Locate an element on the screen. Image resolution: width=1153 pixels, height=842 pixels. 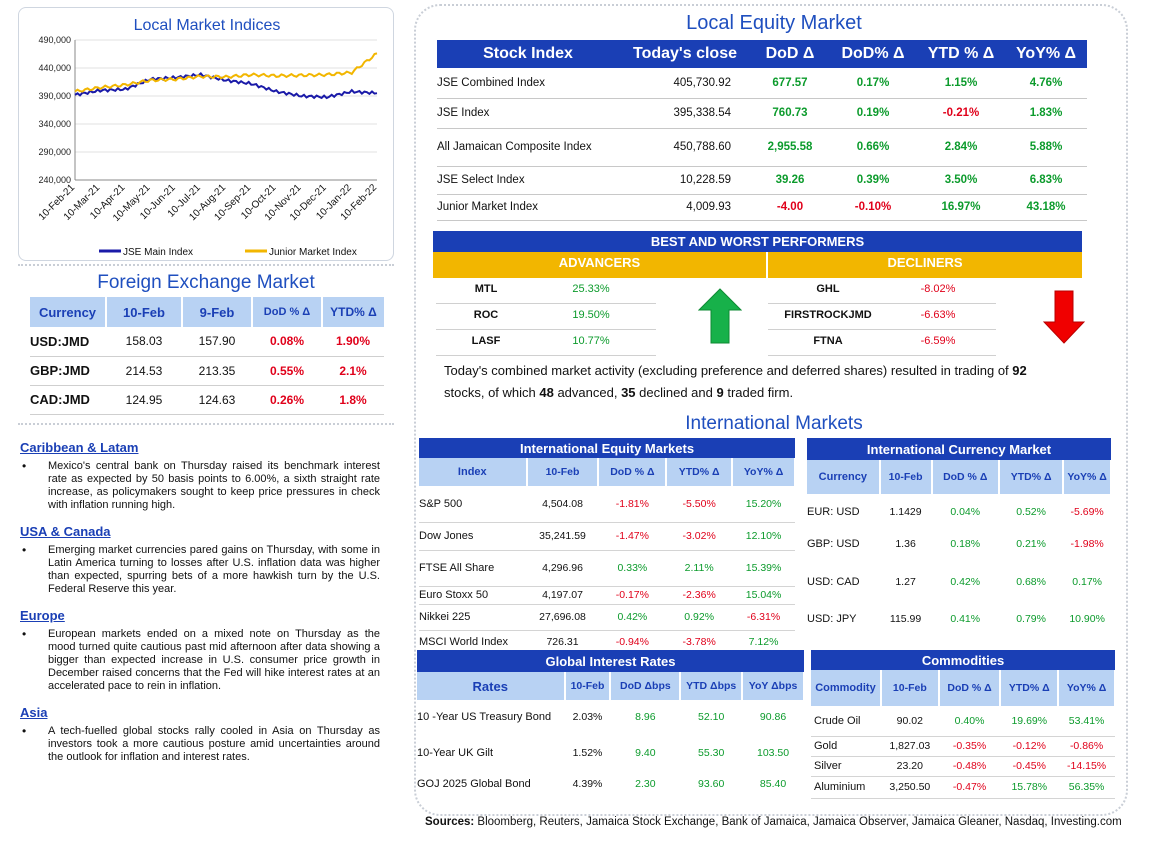
equity-header: Index is located at coordinates (473, 472).